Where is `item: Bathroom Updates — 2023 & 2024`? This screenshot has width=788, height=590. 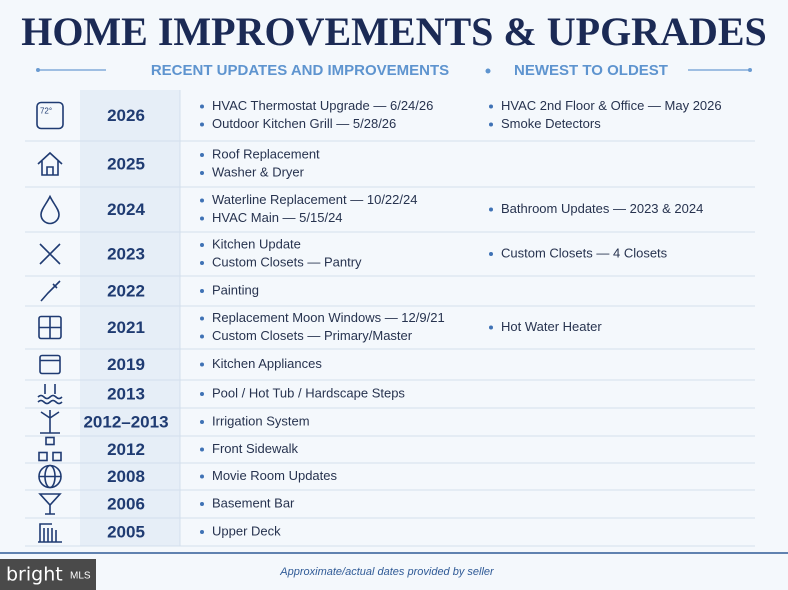
item: Bathroom Updates — 2023 & 2024 is located at coordinates (602, 208).